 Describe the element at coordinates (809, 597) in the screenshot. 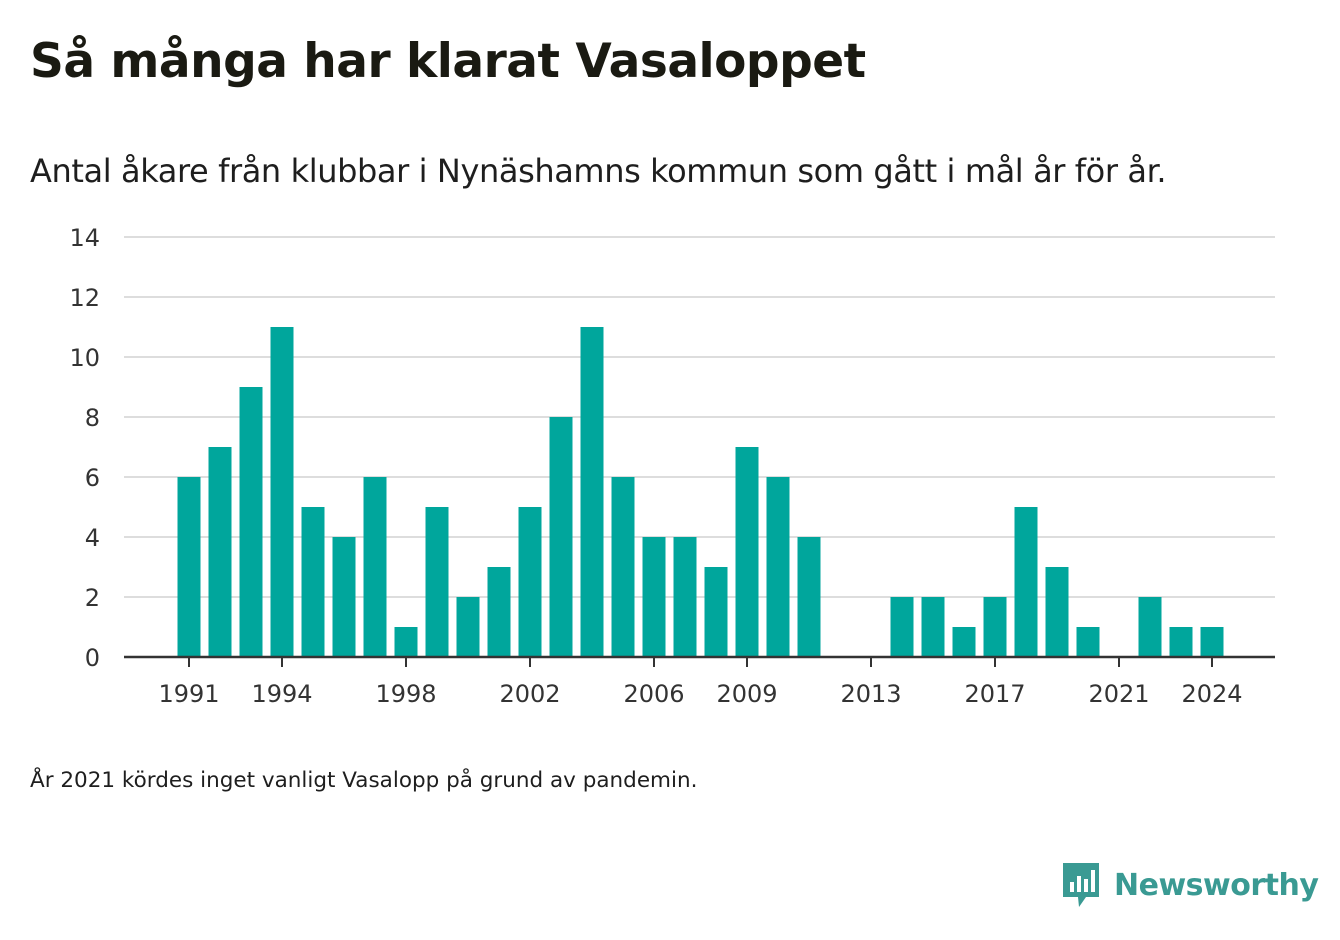

I see `bar-2011` at that location.